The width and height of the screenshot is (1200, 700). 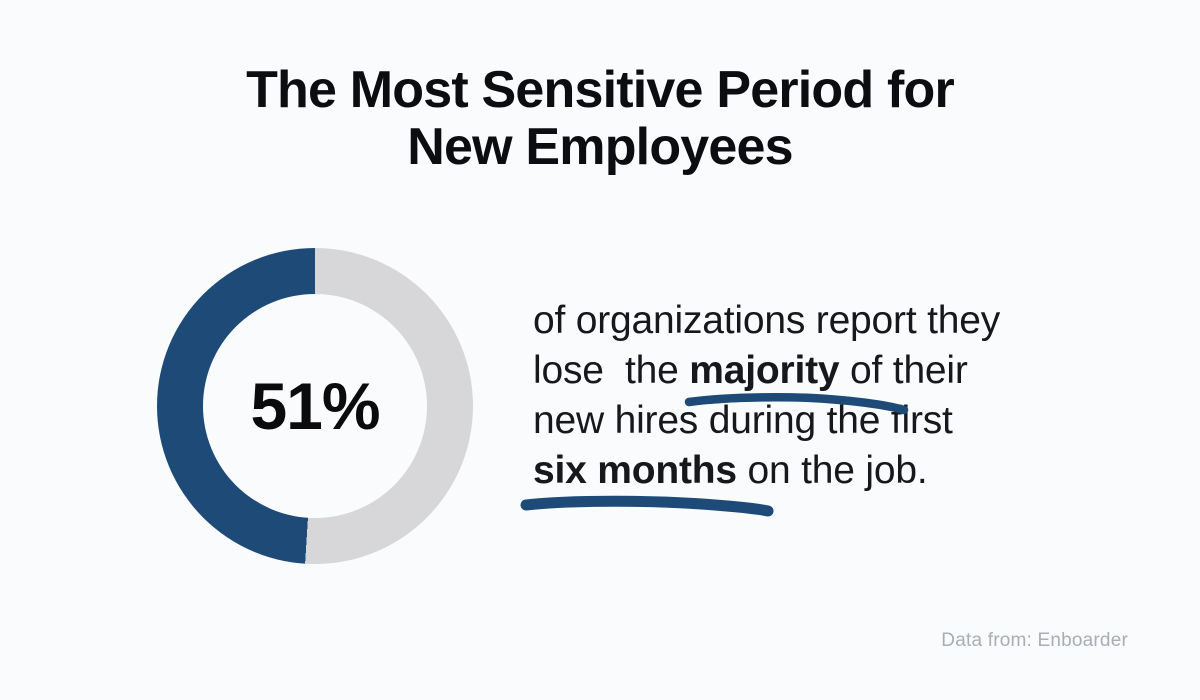 I want to click on donut-chart: 51%, so click(x=315, y=406).